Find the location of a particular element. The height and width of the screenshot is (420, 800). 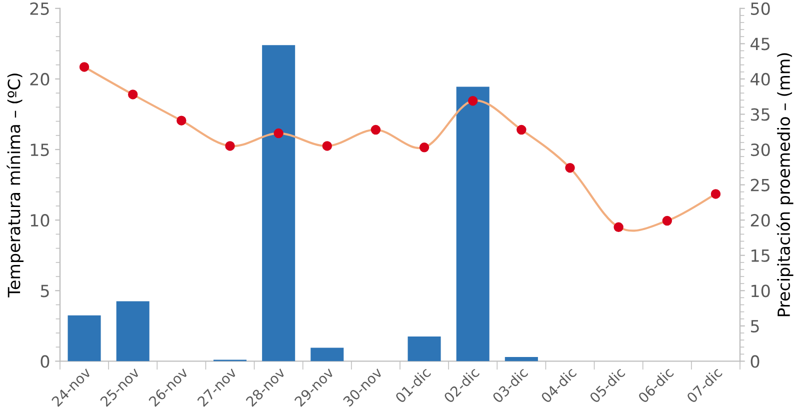

y2-tick-label: 50 is located at coordinates (760, 8).